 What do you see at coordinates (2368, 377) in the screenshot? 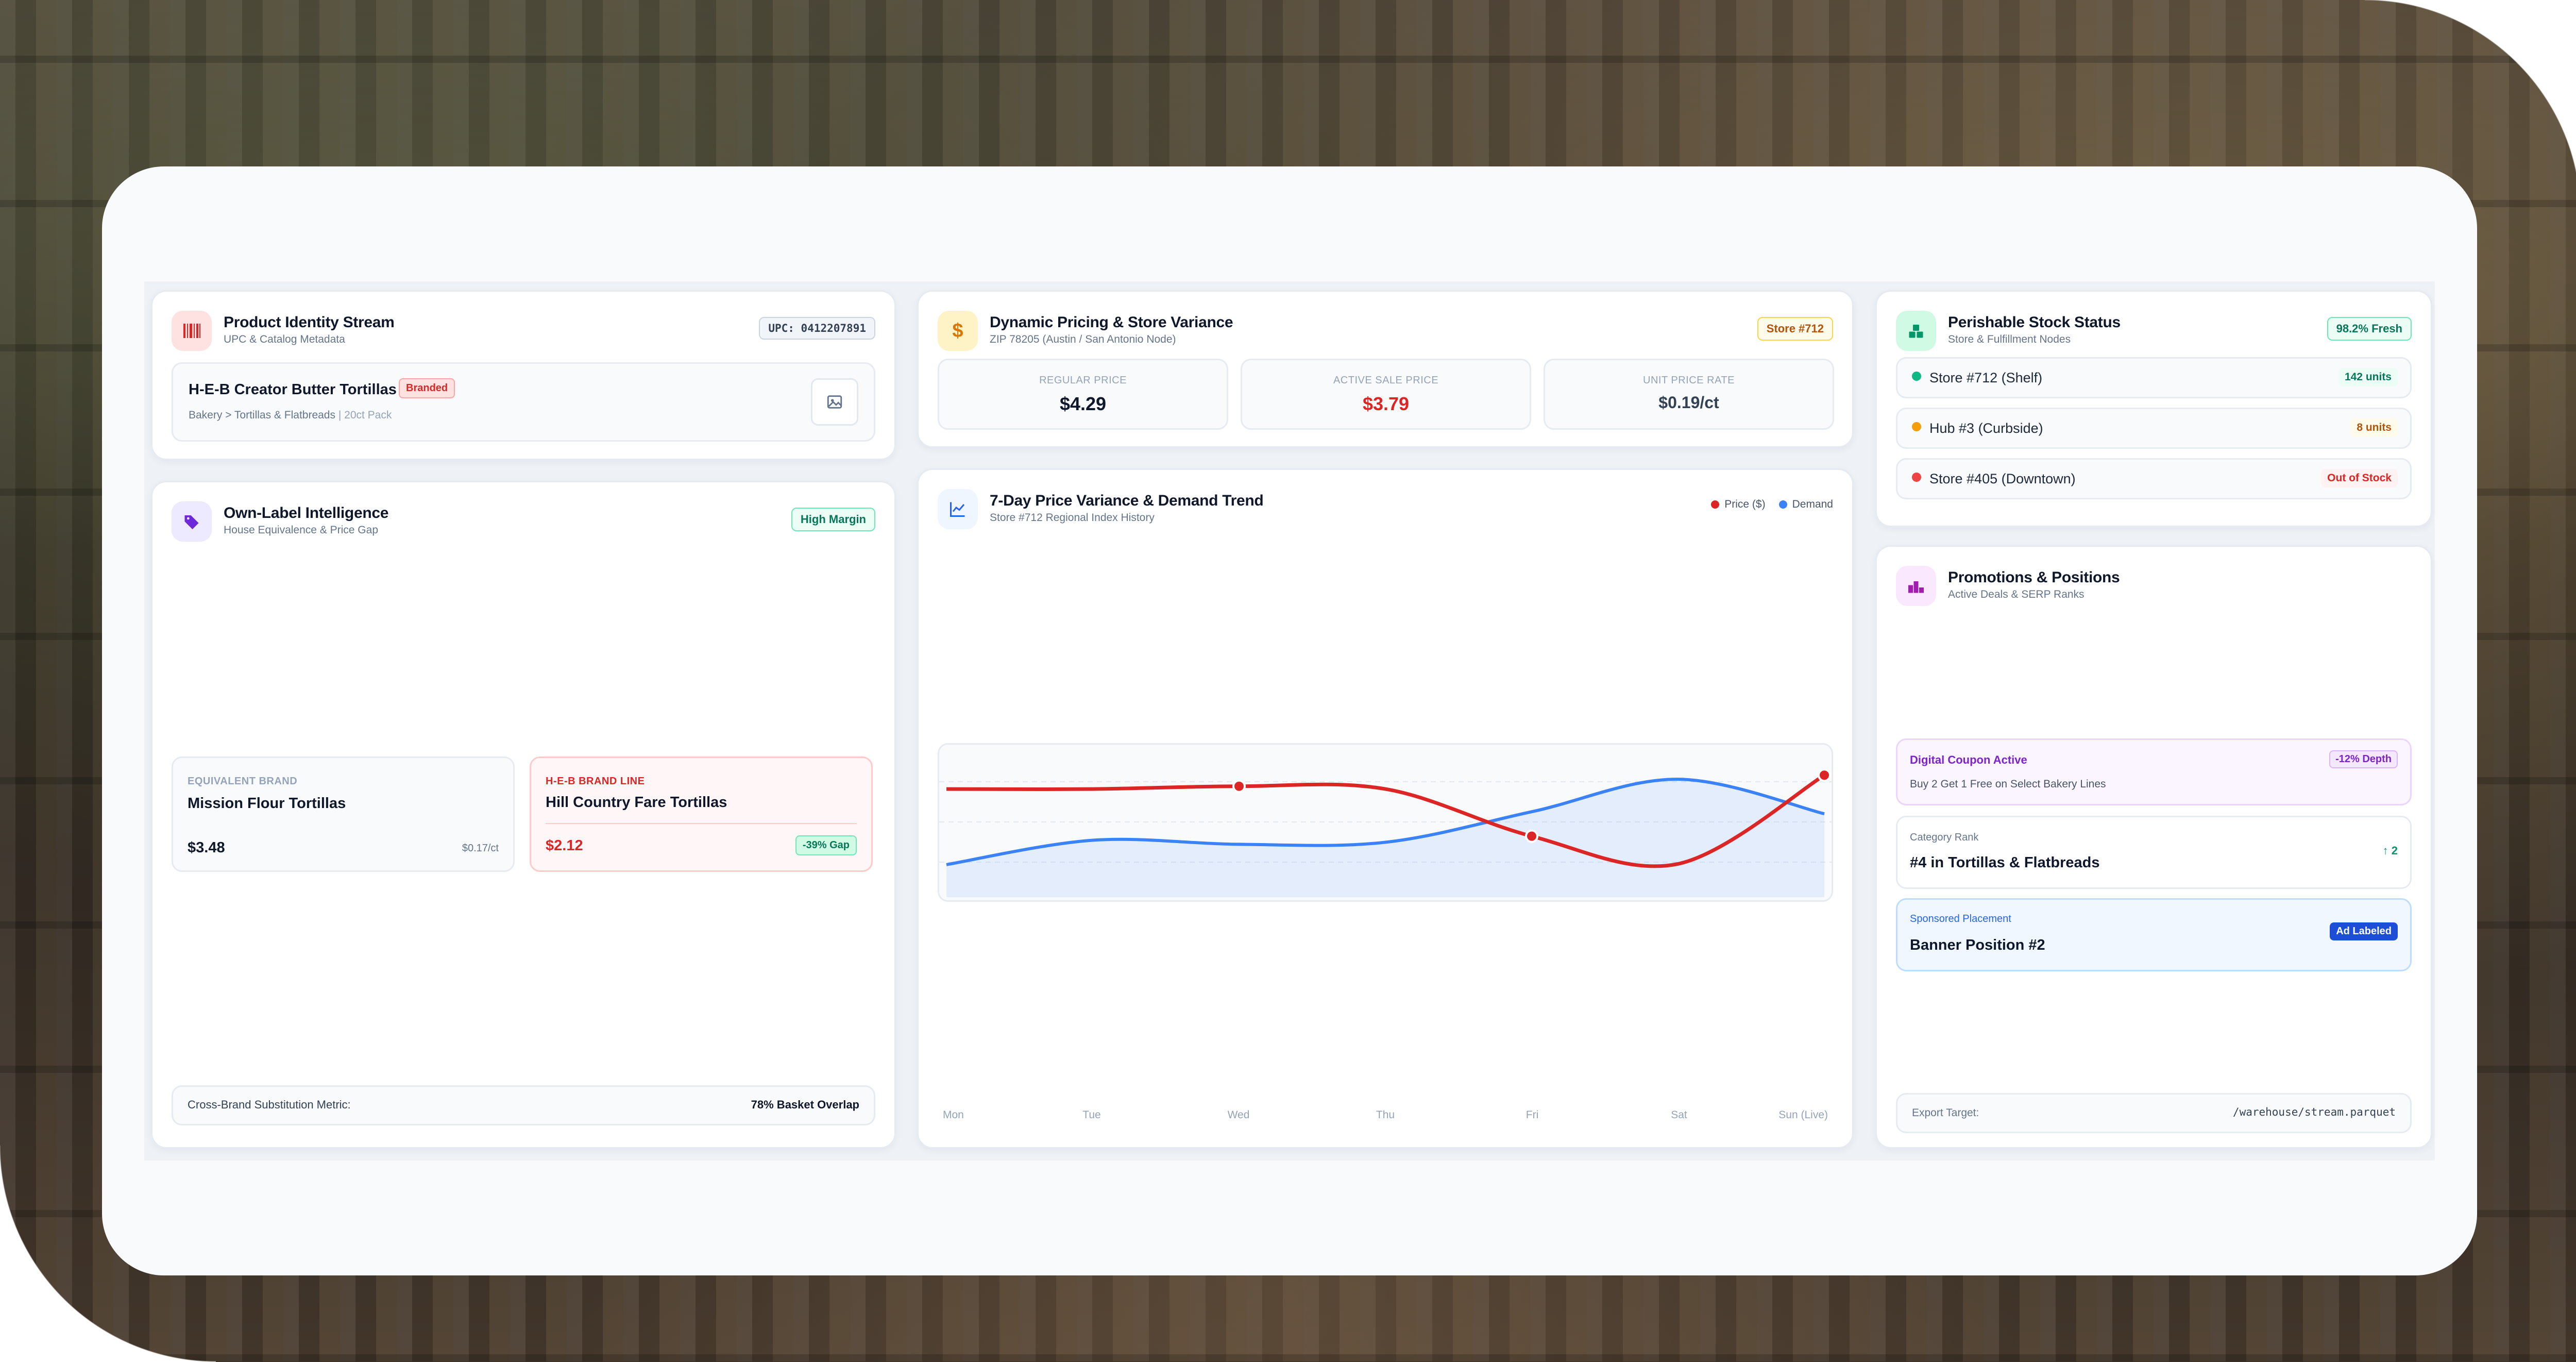
I see `stock-row-value: 142 units` at bounding box center [2368, 377].